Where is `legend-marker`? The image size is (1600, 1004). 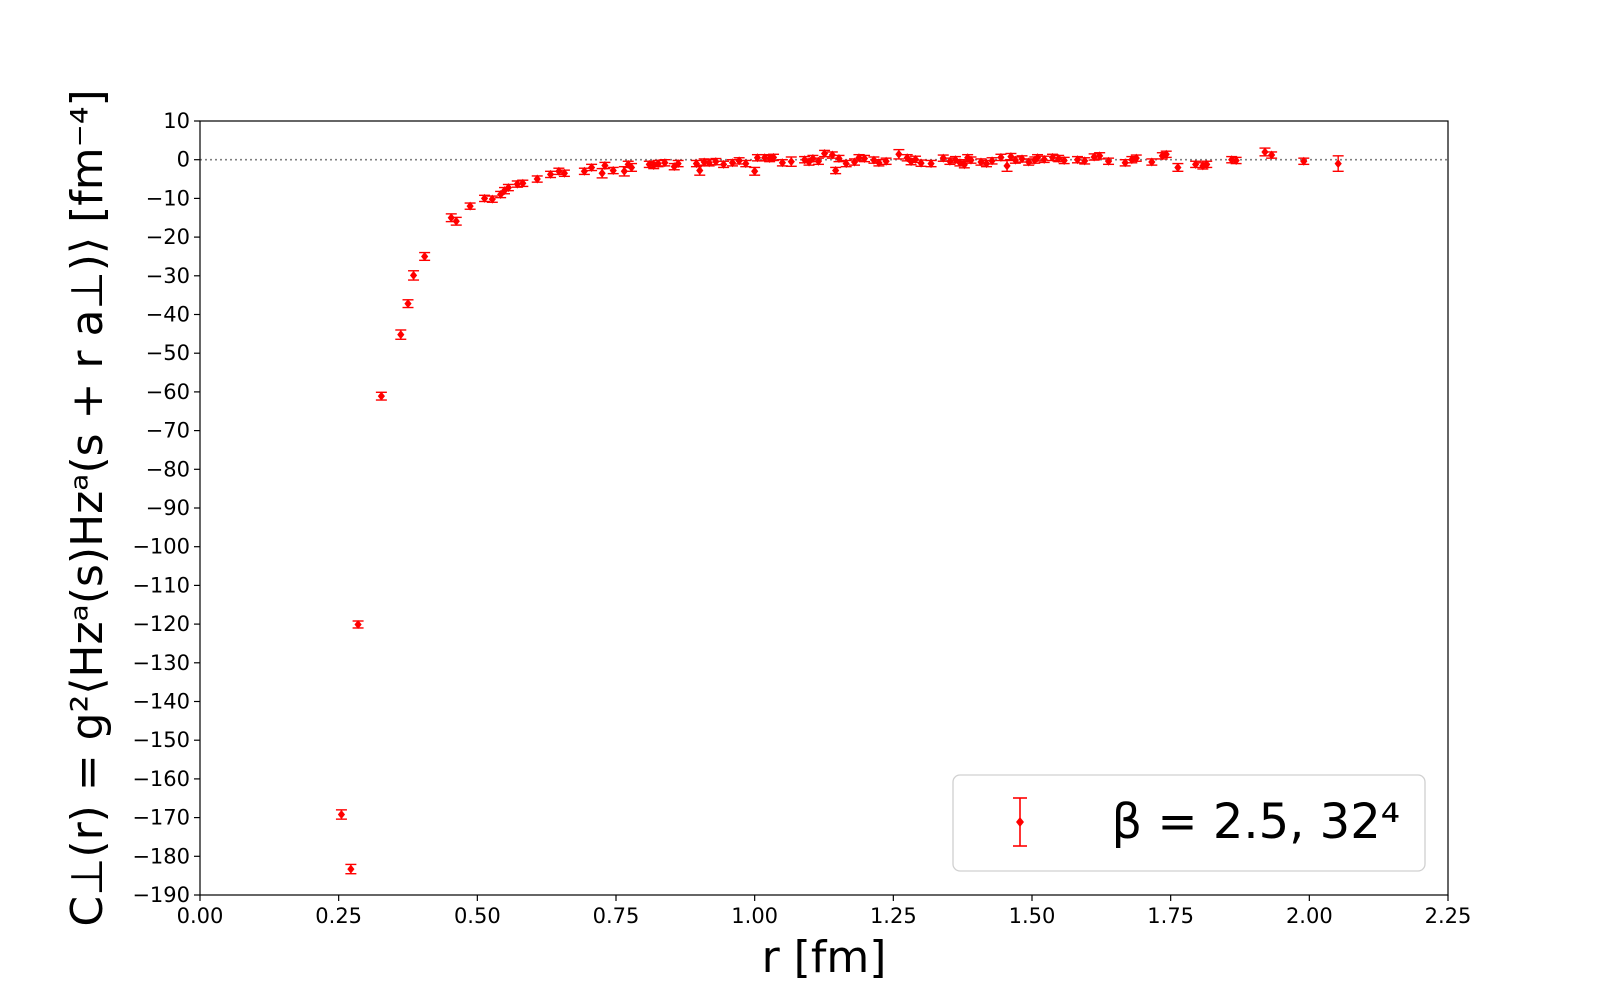 legend-marker is located at coordinates (1020, 822).